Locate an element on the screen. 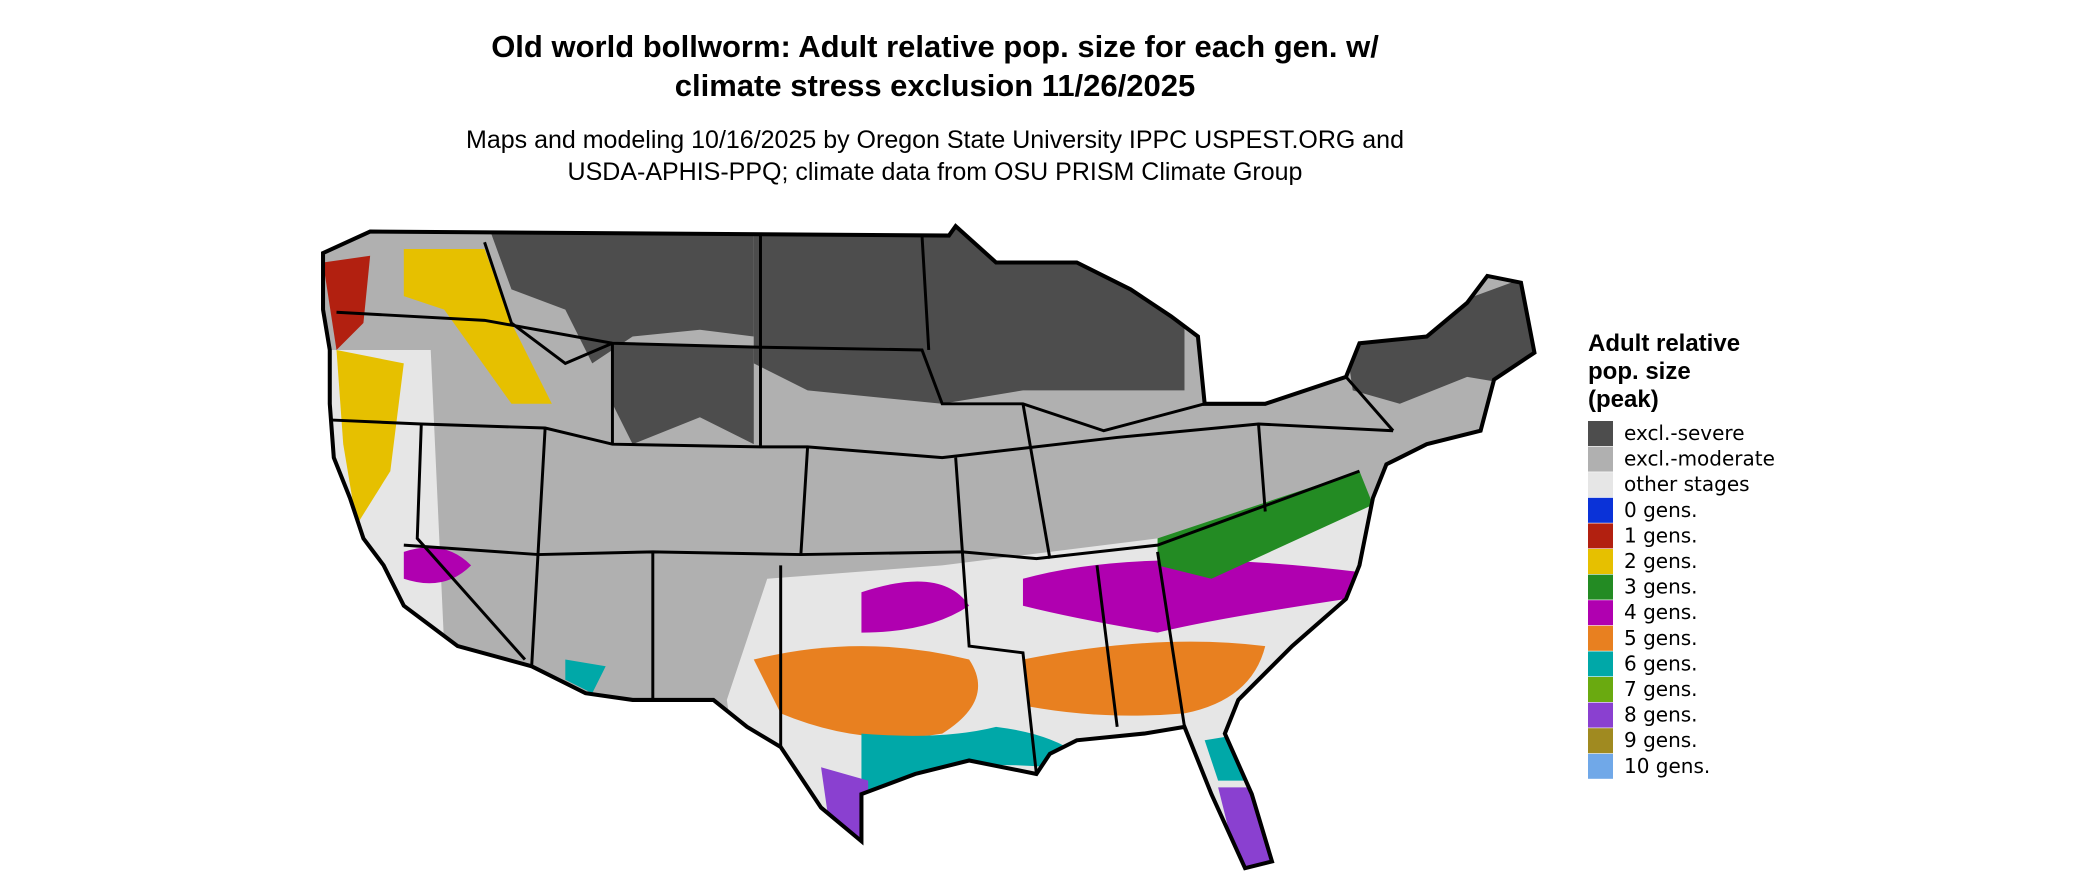  legend-label: 8 gens. is located at coordinates (1661, 715).